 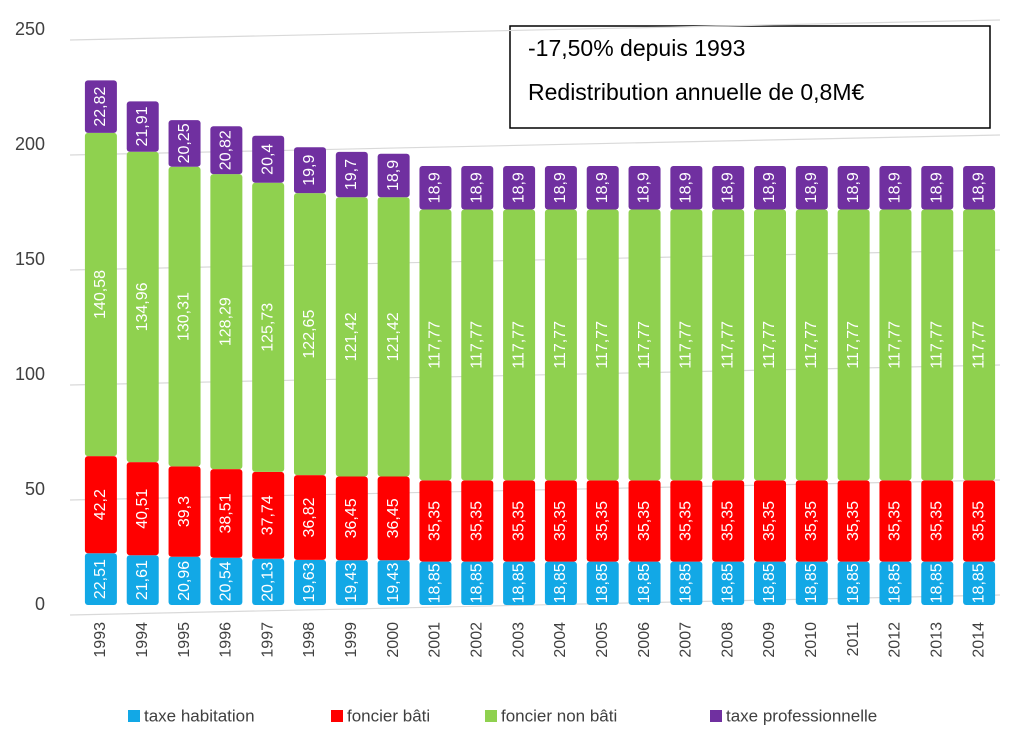 What do you see at coordinates (309, 582) in the screenshot?
I see `value-label: 19,63` at bounding box center [309, 582].